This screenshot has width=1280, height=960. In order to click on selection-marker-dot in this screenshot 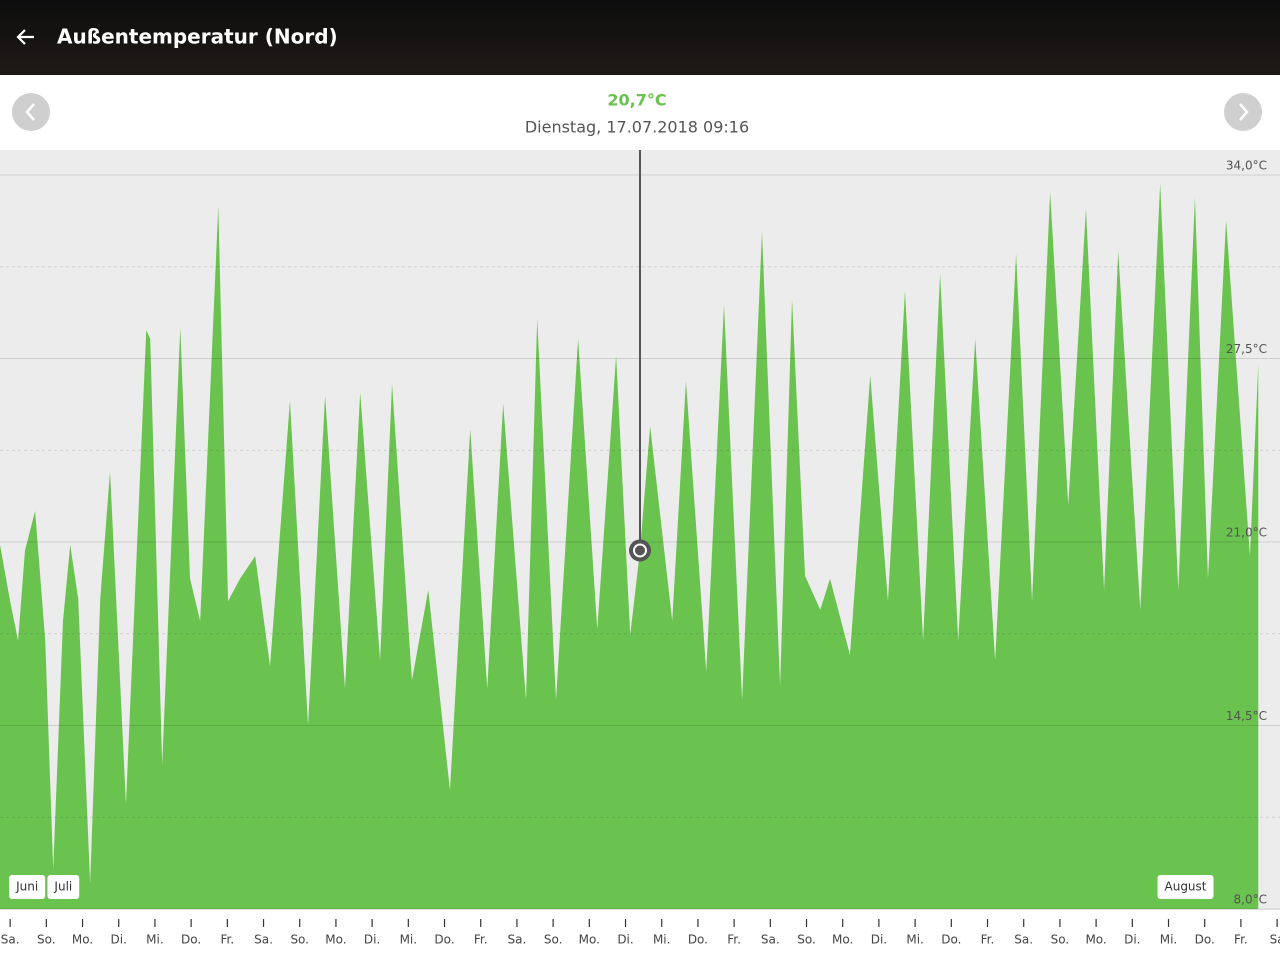, I will do `click(640, 550)`.